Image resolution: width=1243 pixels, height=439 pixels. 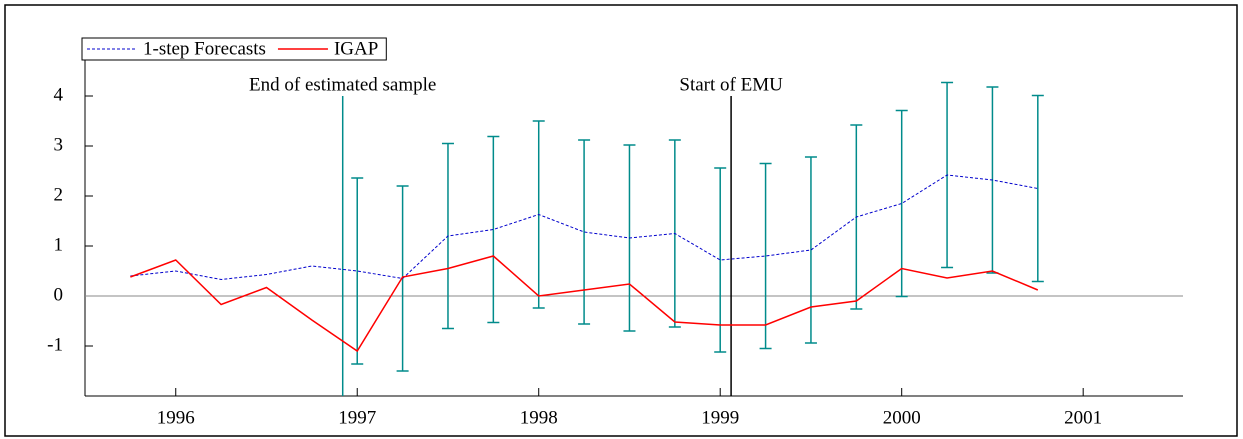 What do you see at coordinates (1083, 417) in the screenshot?
I see `x-tick-label: 2001` at bounding box center [1083, 417].